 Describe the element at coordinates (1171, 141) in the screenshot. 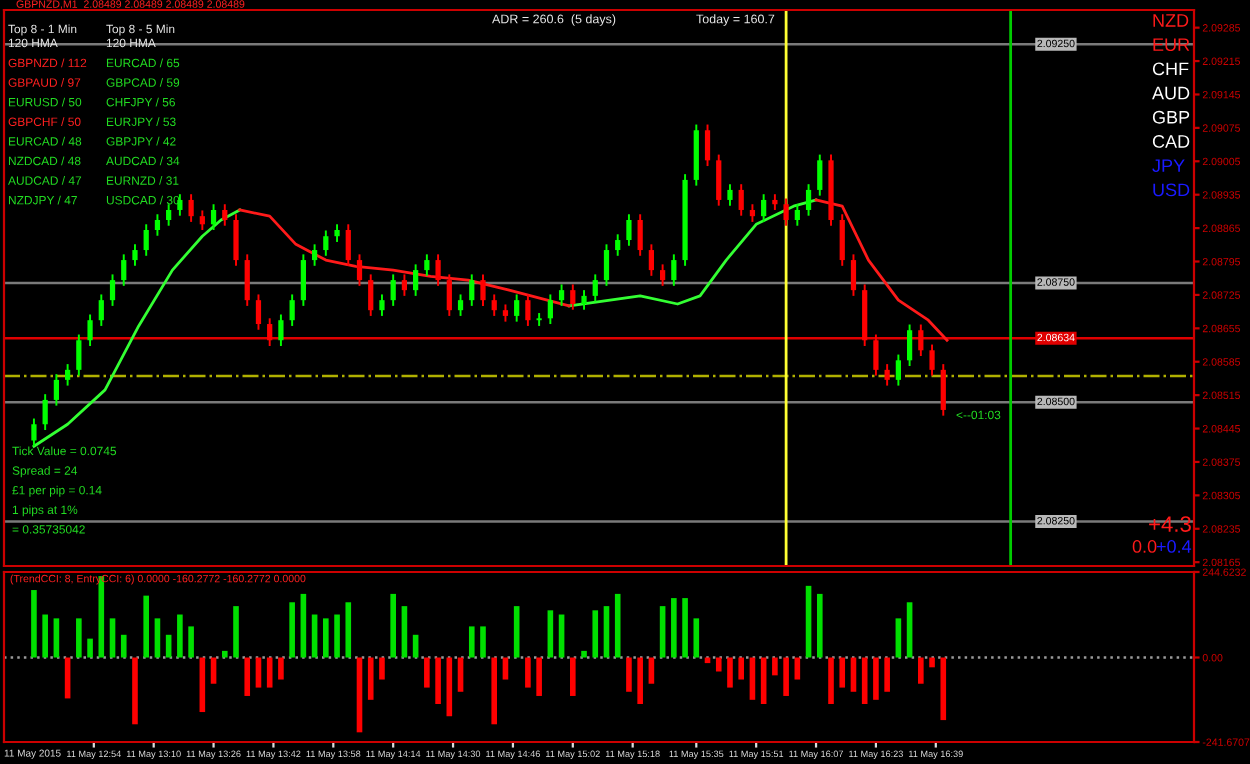

I see `annotation: CAD` at that location.